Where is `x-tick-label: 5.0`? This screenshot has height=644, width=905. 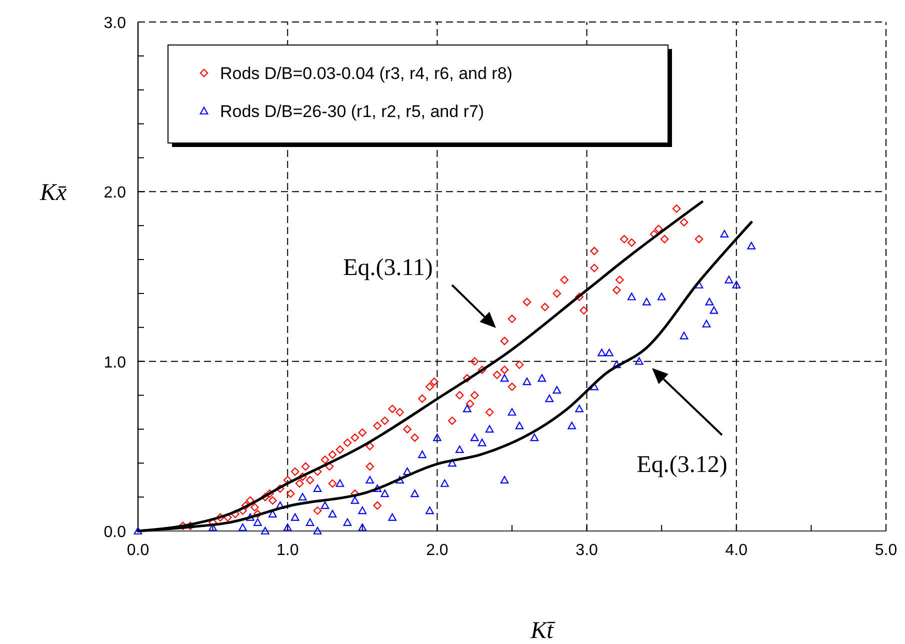 x-tick-label: 5.0 is located at coordinates (886, 550).